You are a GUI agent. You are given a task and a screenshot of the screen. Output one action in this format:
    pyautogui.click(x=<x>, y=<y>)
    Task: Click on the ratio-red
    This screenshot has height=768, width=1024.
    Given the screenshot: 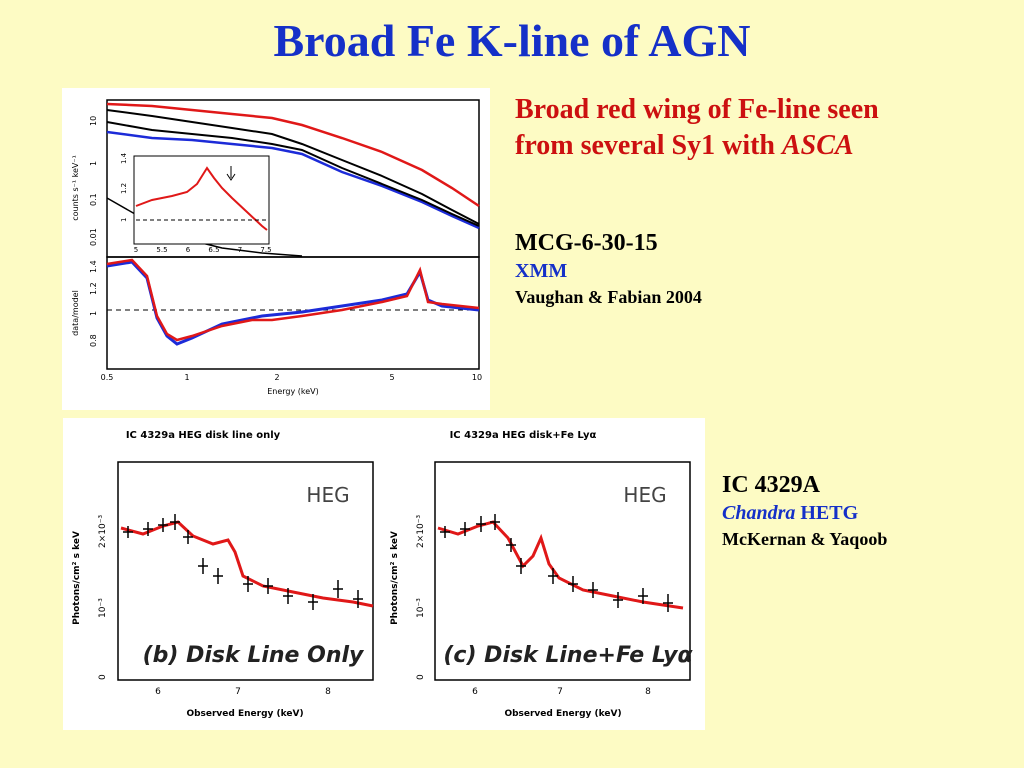 What is the action you would take?
    pyautogui.click(x=293, y=300)
    